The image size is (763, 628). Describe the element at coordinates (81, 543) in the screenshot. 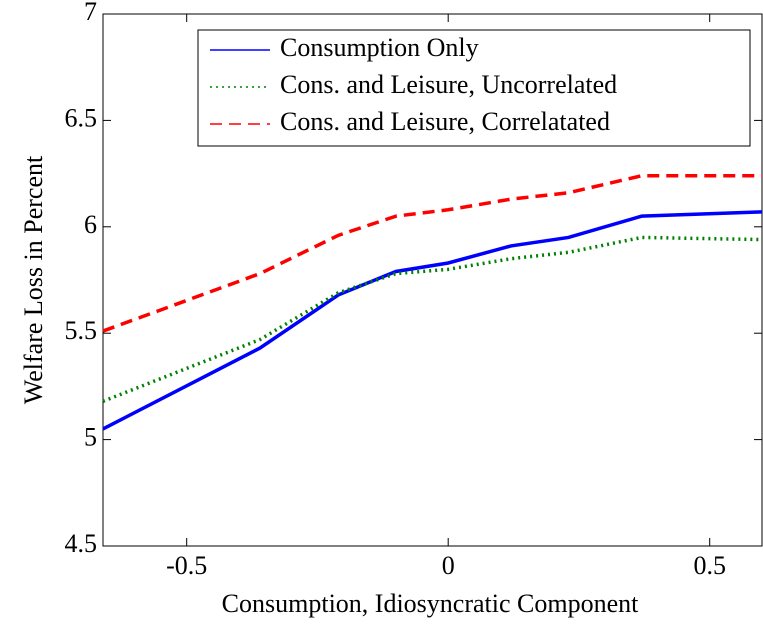

I see `y-tick-label: 4.5` at that location.